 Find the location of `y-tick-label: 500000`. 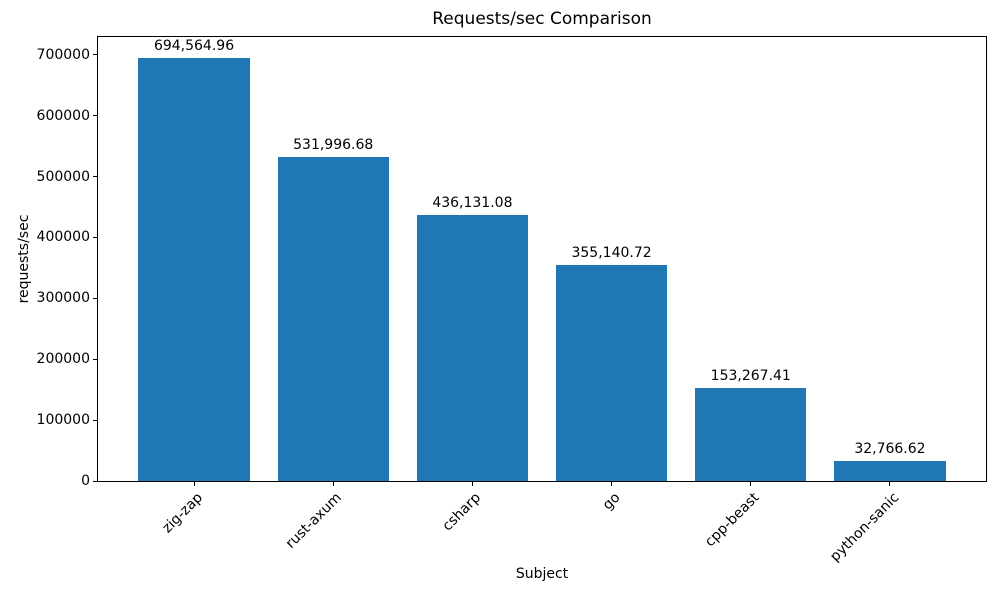

y-tick-label: 500000 is located at coordinates (63, 176).